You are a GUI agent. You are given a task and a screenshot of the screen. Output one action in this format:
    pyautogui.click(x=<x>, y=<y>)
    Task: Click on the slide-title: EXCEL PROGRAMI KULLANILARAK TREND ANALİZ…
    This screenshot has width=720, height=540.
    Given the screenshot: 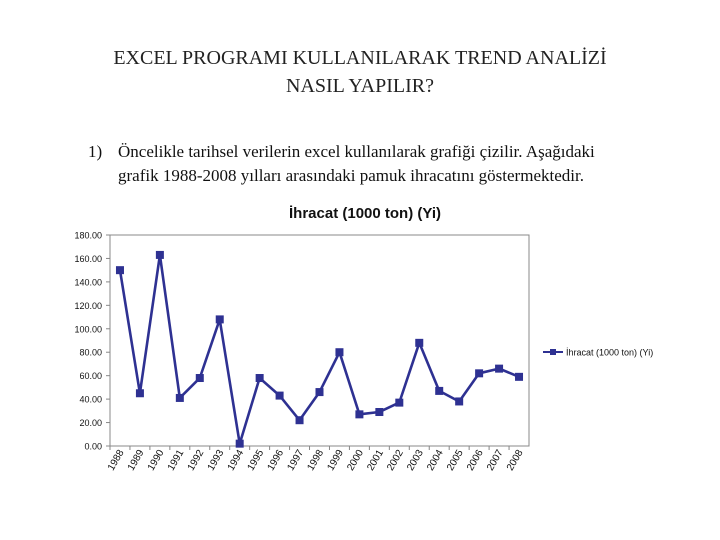 What is the action you would take?
    pyautogui.click(x=360, y=72)
    